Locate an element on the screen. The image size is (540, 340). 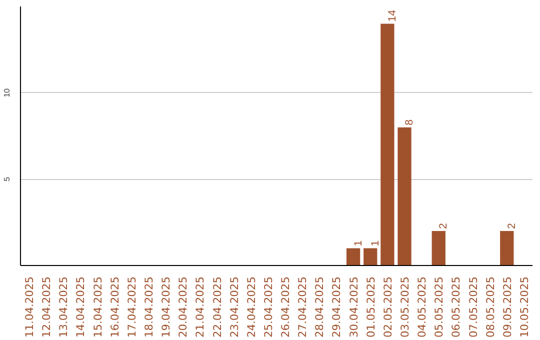
data-label: 14 is located at coordinates (392, 16).